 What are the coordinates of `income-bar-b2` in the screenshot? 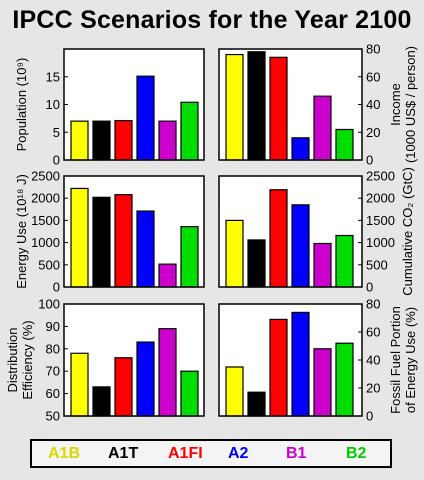 It's located at (344, 144).